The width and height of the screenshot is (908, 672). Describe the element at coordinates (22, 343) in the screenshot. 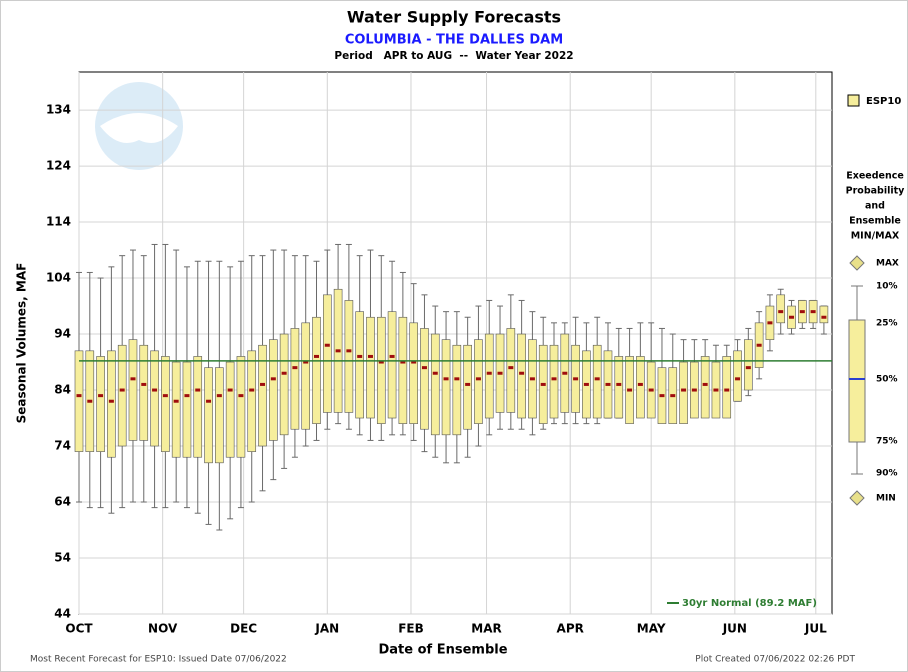

I see `y-axis-label: Seasonal Volumes, MAF` at that location.